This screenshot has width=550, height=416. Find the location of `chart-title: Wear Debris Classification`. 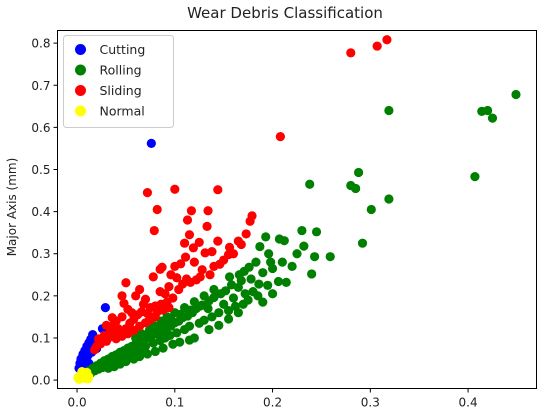

chart-title: Wear Debris Classification is located at coordinates (285, 13).